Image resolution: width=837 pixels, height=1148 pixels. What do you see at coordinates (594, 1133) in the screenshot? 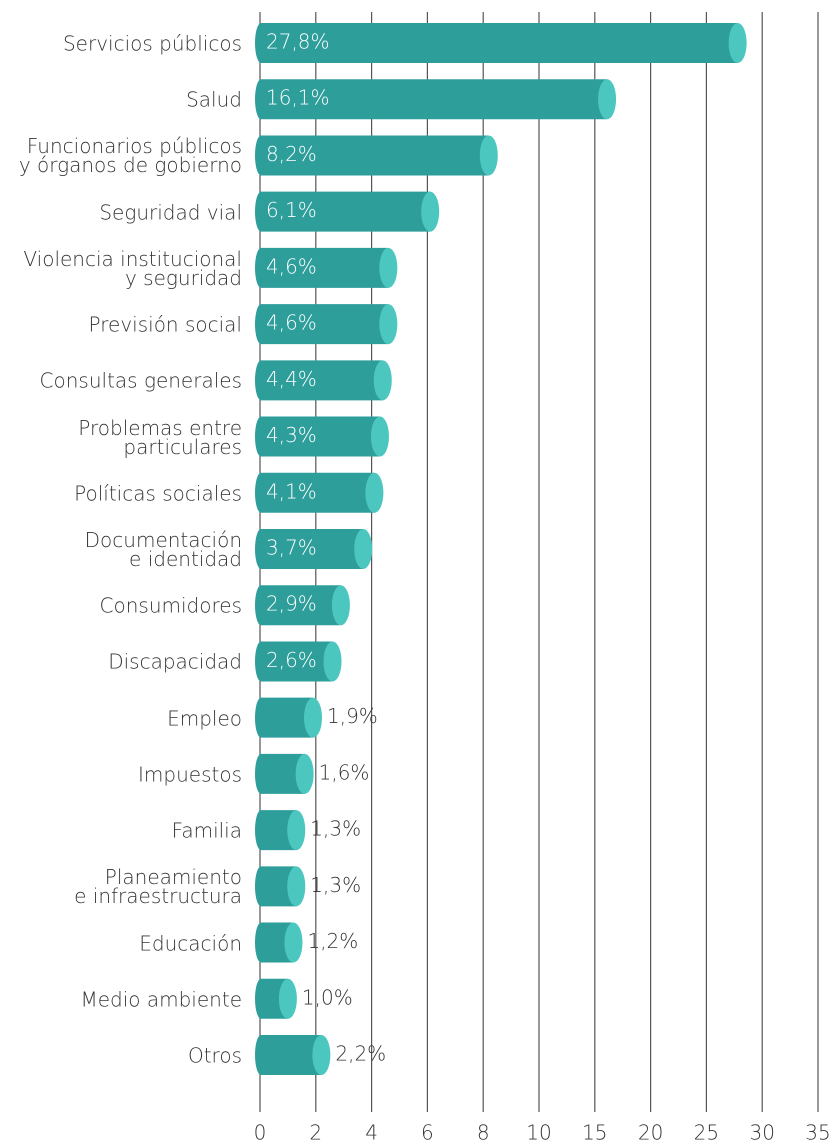
I see `x-tick-label: 15` at bounding box center [594, 1133].